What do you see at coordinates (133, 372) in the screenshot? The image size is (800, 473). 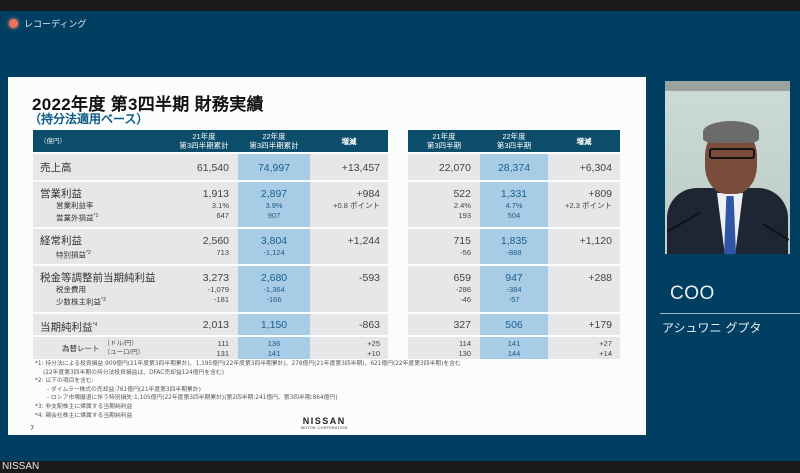 I see `footnote: (22年度第3四半期の持分法投資損益は、DFAC売却益124億円を含む)` at bounding box center [133, 372].